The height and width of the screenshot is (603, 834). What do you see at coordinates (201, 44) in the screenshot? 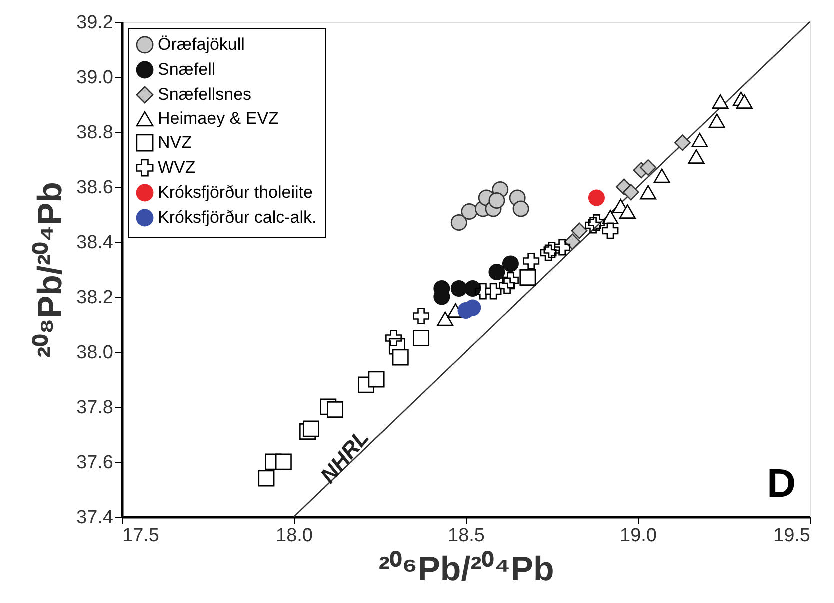
I see `legend-label: Öræfajökull` at bounding box center [201, 44].